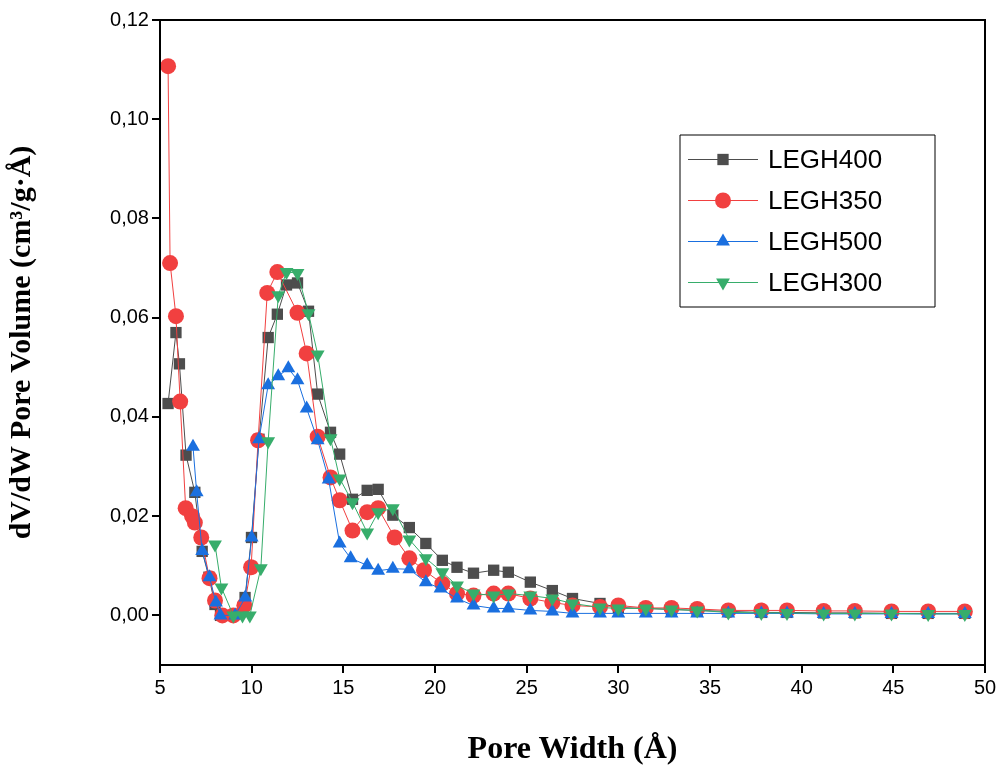 This screenshot has width=1005, height=773. Describe the element at coordinates (19, 342) in the screenshot. I see `y-axis-title: dV/dW Pore Volume (cm³/g·Å)` at that location.